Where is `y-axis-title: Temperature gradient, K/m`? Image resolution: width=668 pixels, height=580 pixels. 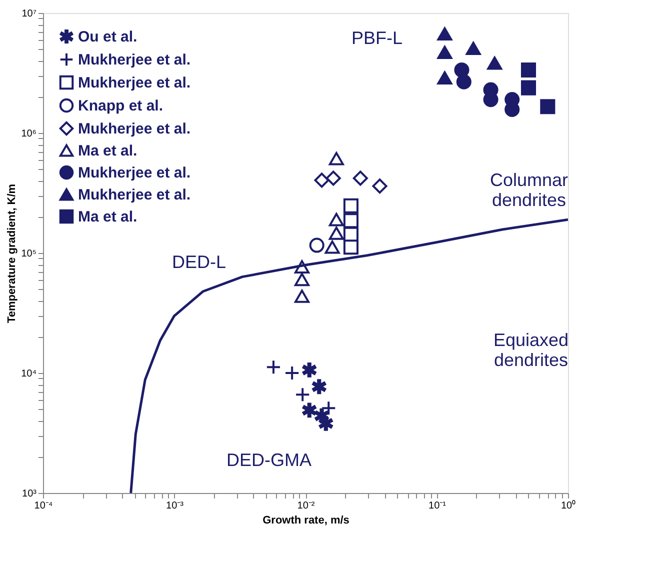 y-axis-title: Temperature gradient, K/m is located at coordinates (12, 254).